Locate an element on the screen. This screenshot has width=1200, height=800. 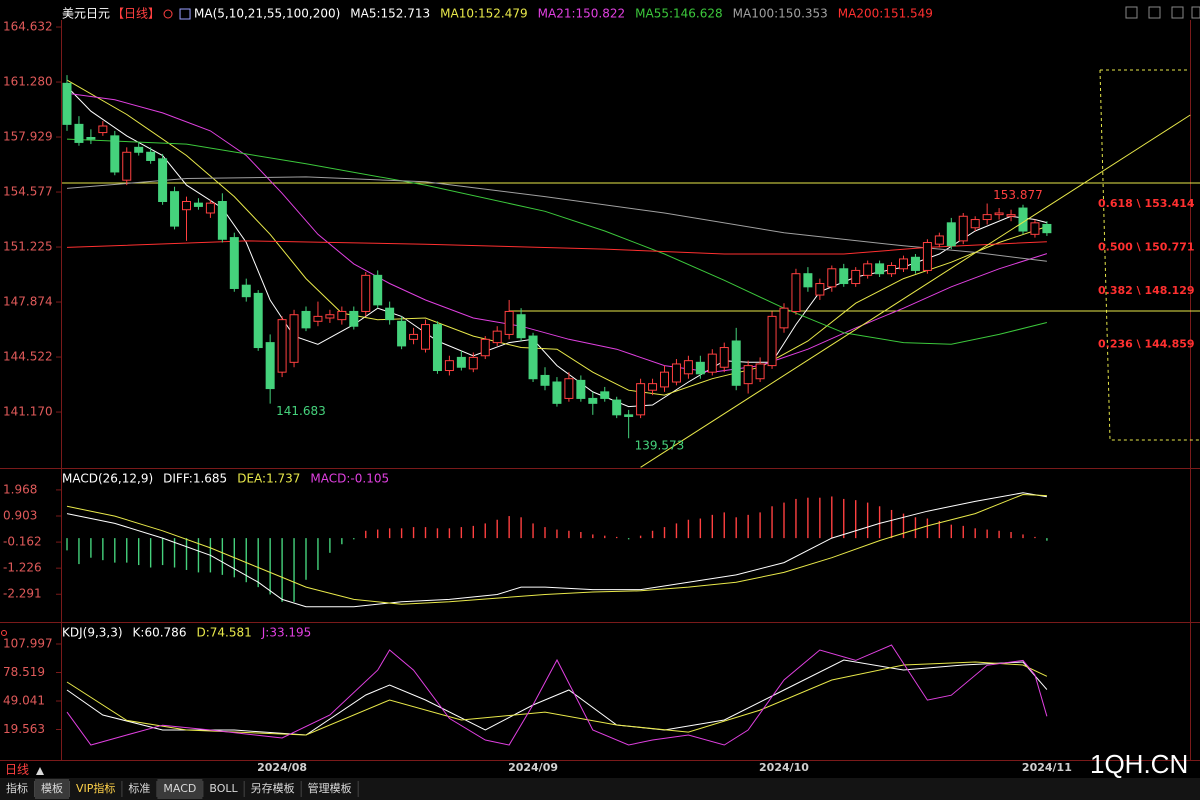
x-tick-label: 2024/08 is located at coordinates (282, 767).